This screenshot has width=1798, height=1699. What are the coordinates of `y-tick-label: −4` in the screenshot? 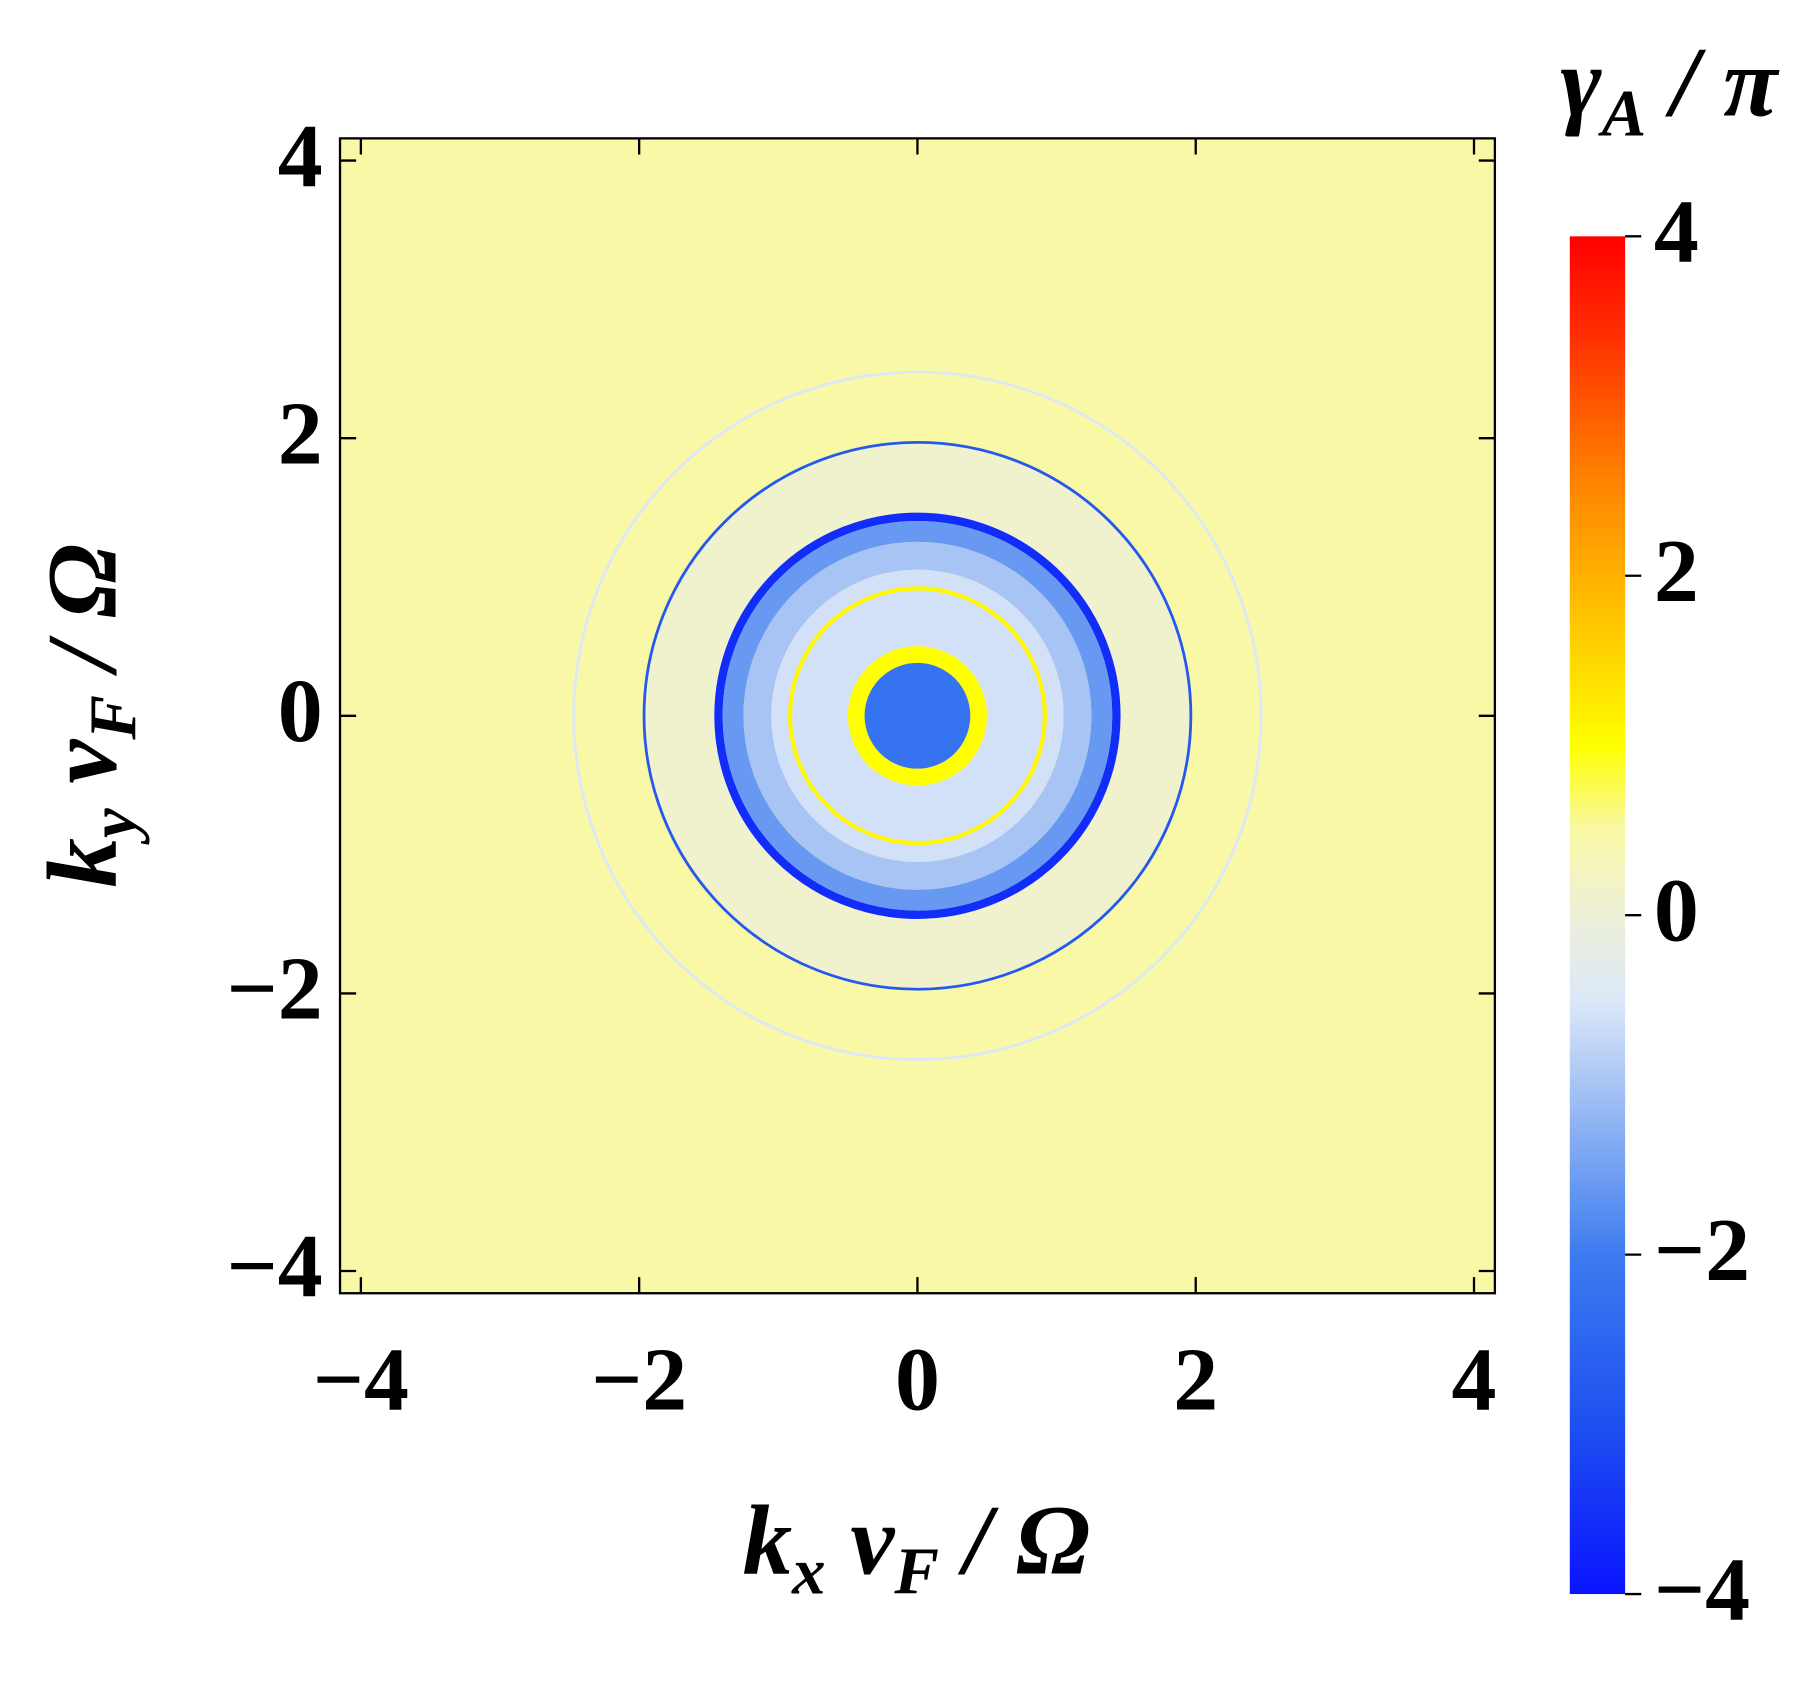 It's located at (275, 1266).